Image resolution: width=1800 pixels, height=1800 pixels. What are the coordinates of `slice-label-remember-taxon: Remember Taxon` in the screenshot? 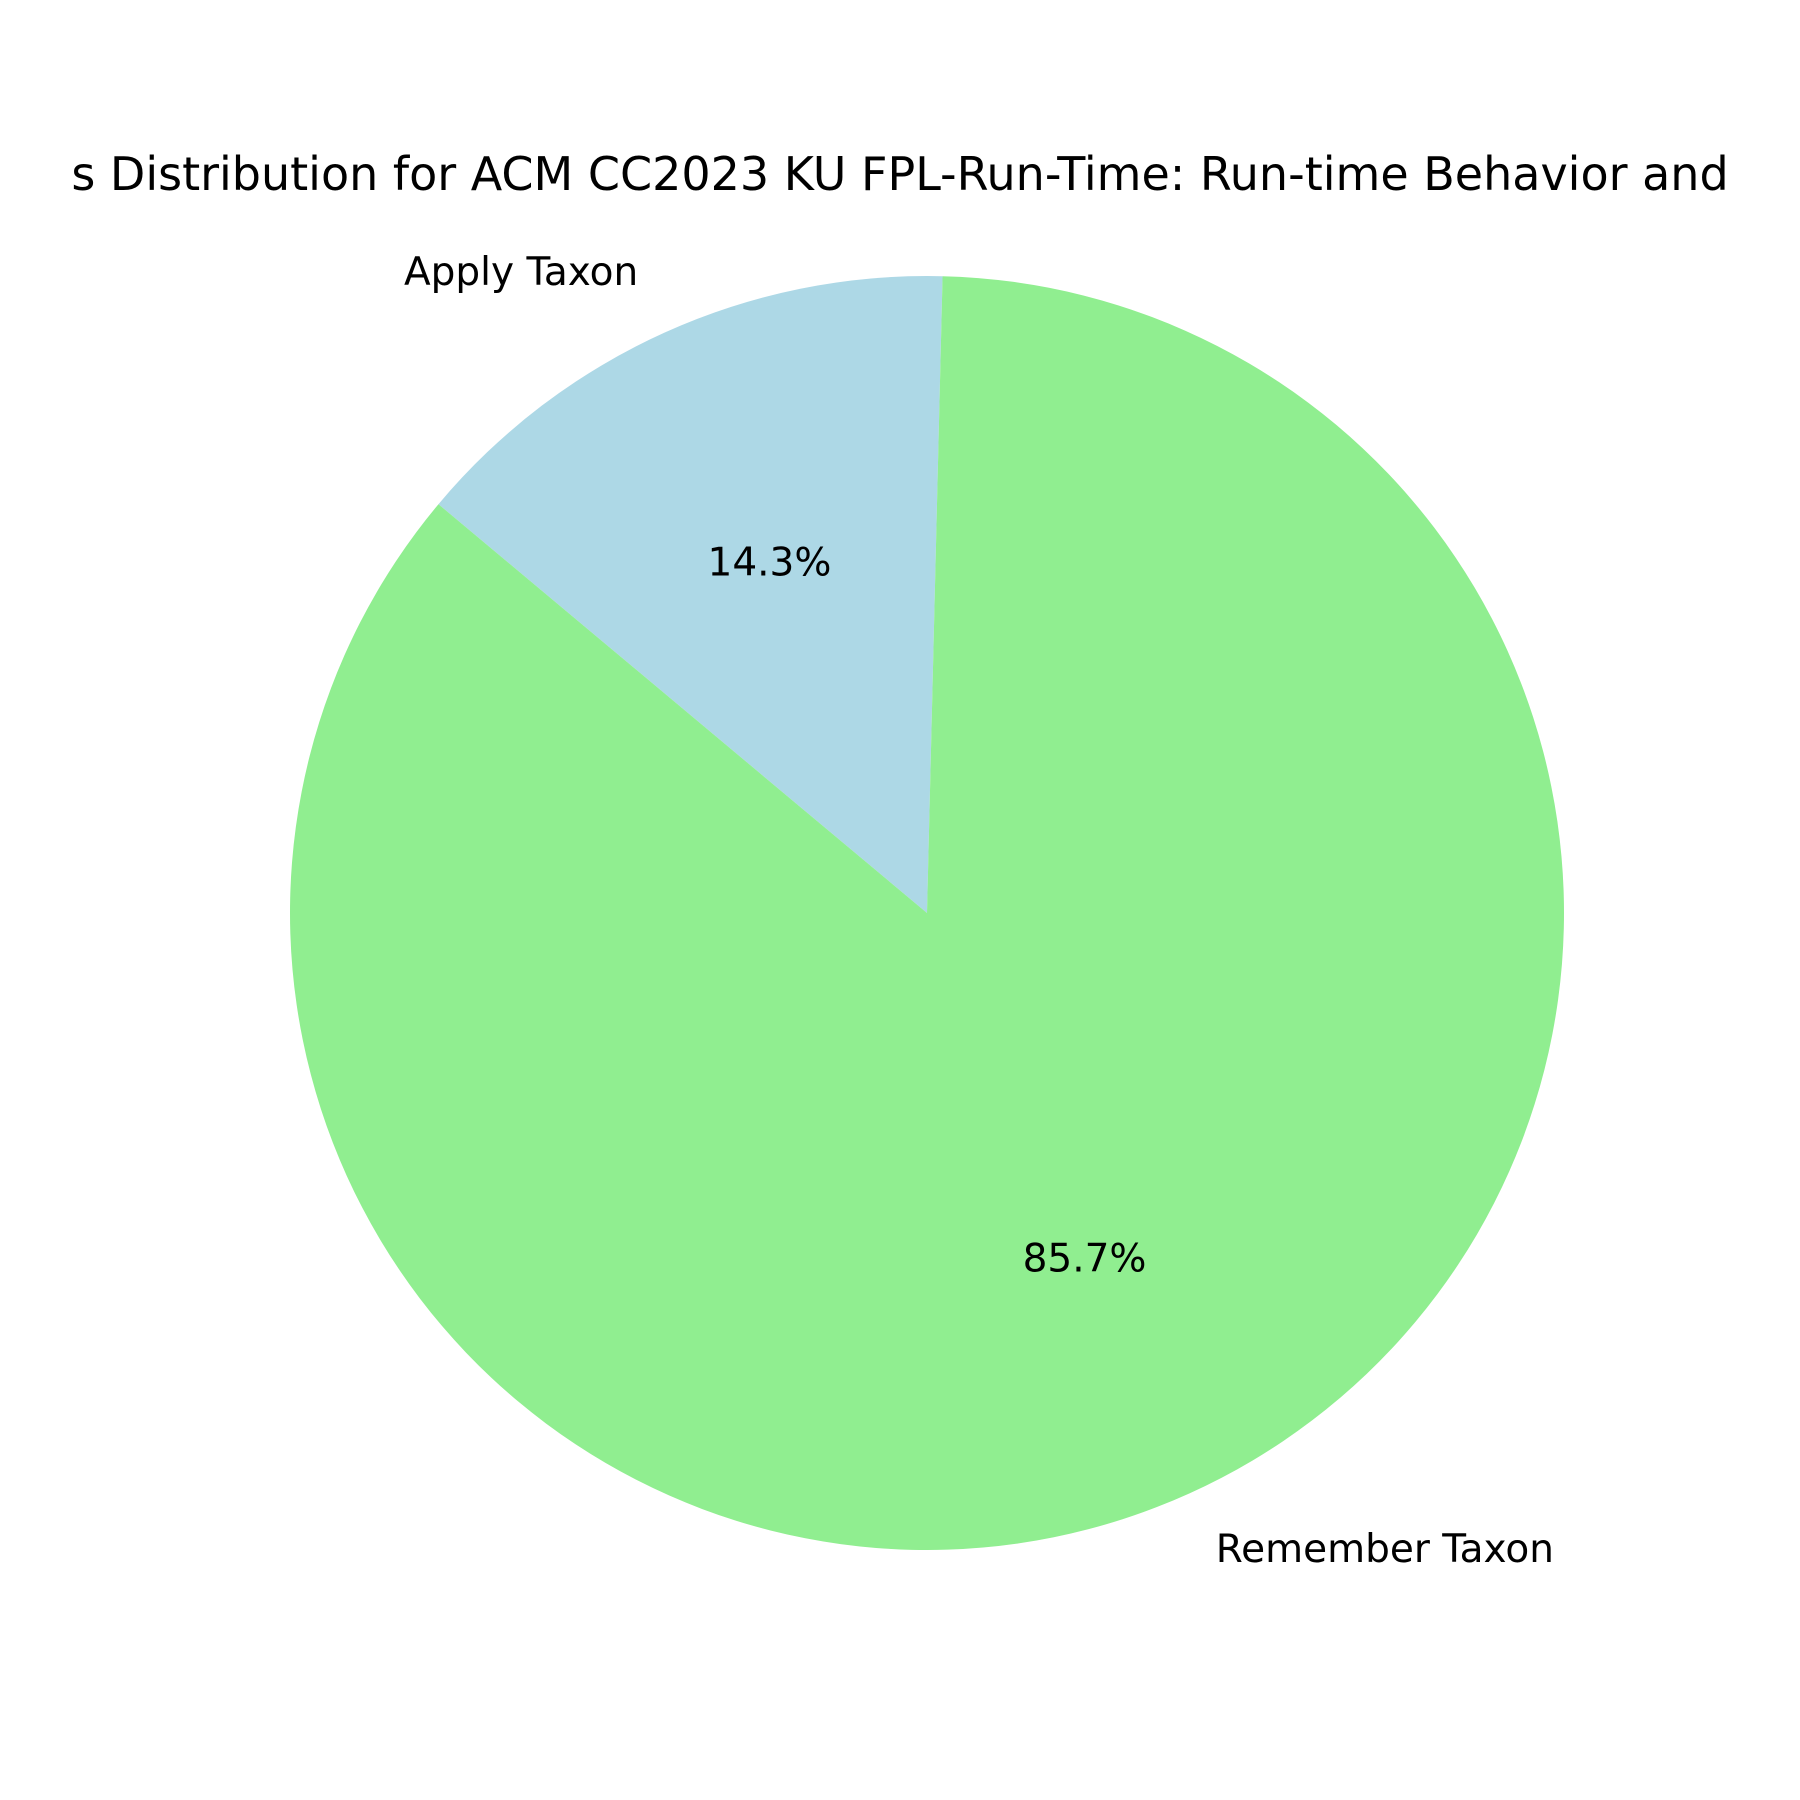 It's located at (1385, 1549).